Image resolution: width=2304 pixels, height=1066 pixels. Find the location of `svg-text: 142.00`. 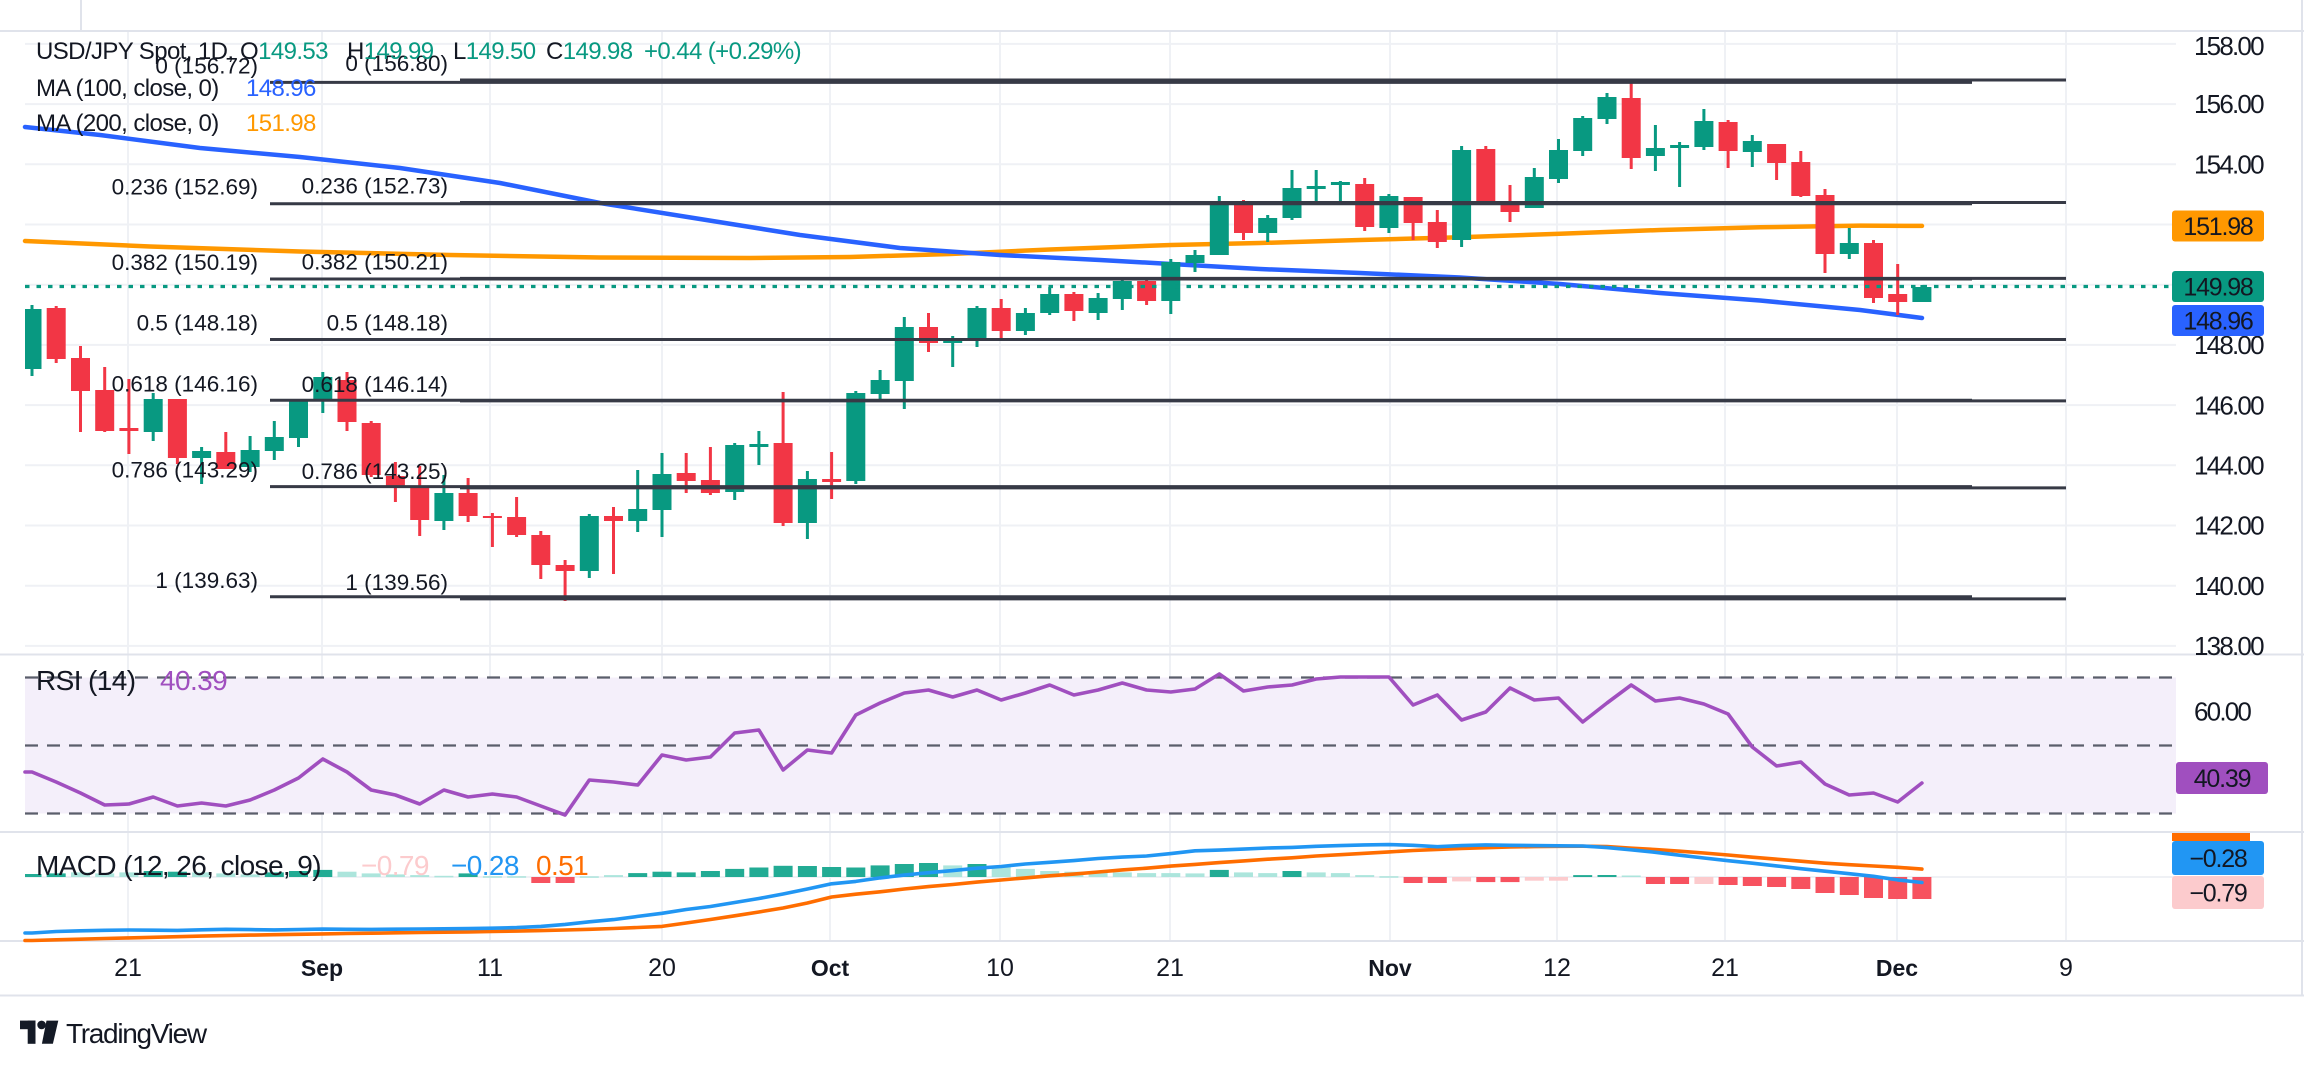

svg-text: 142.00 is located at coordinates (2229, 526).